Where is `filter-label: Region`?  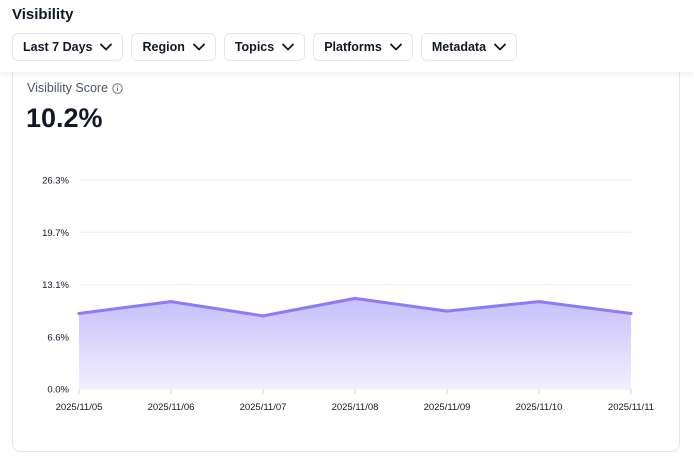 filter-label: Region is located at coordinates (163, 47).